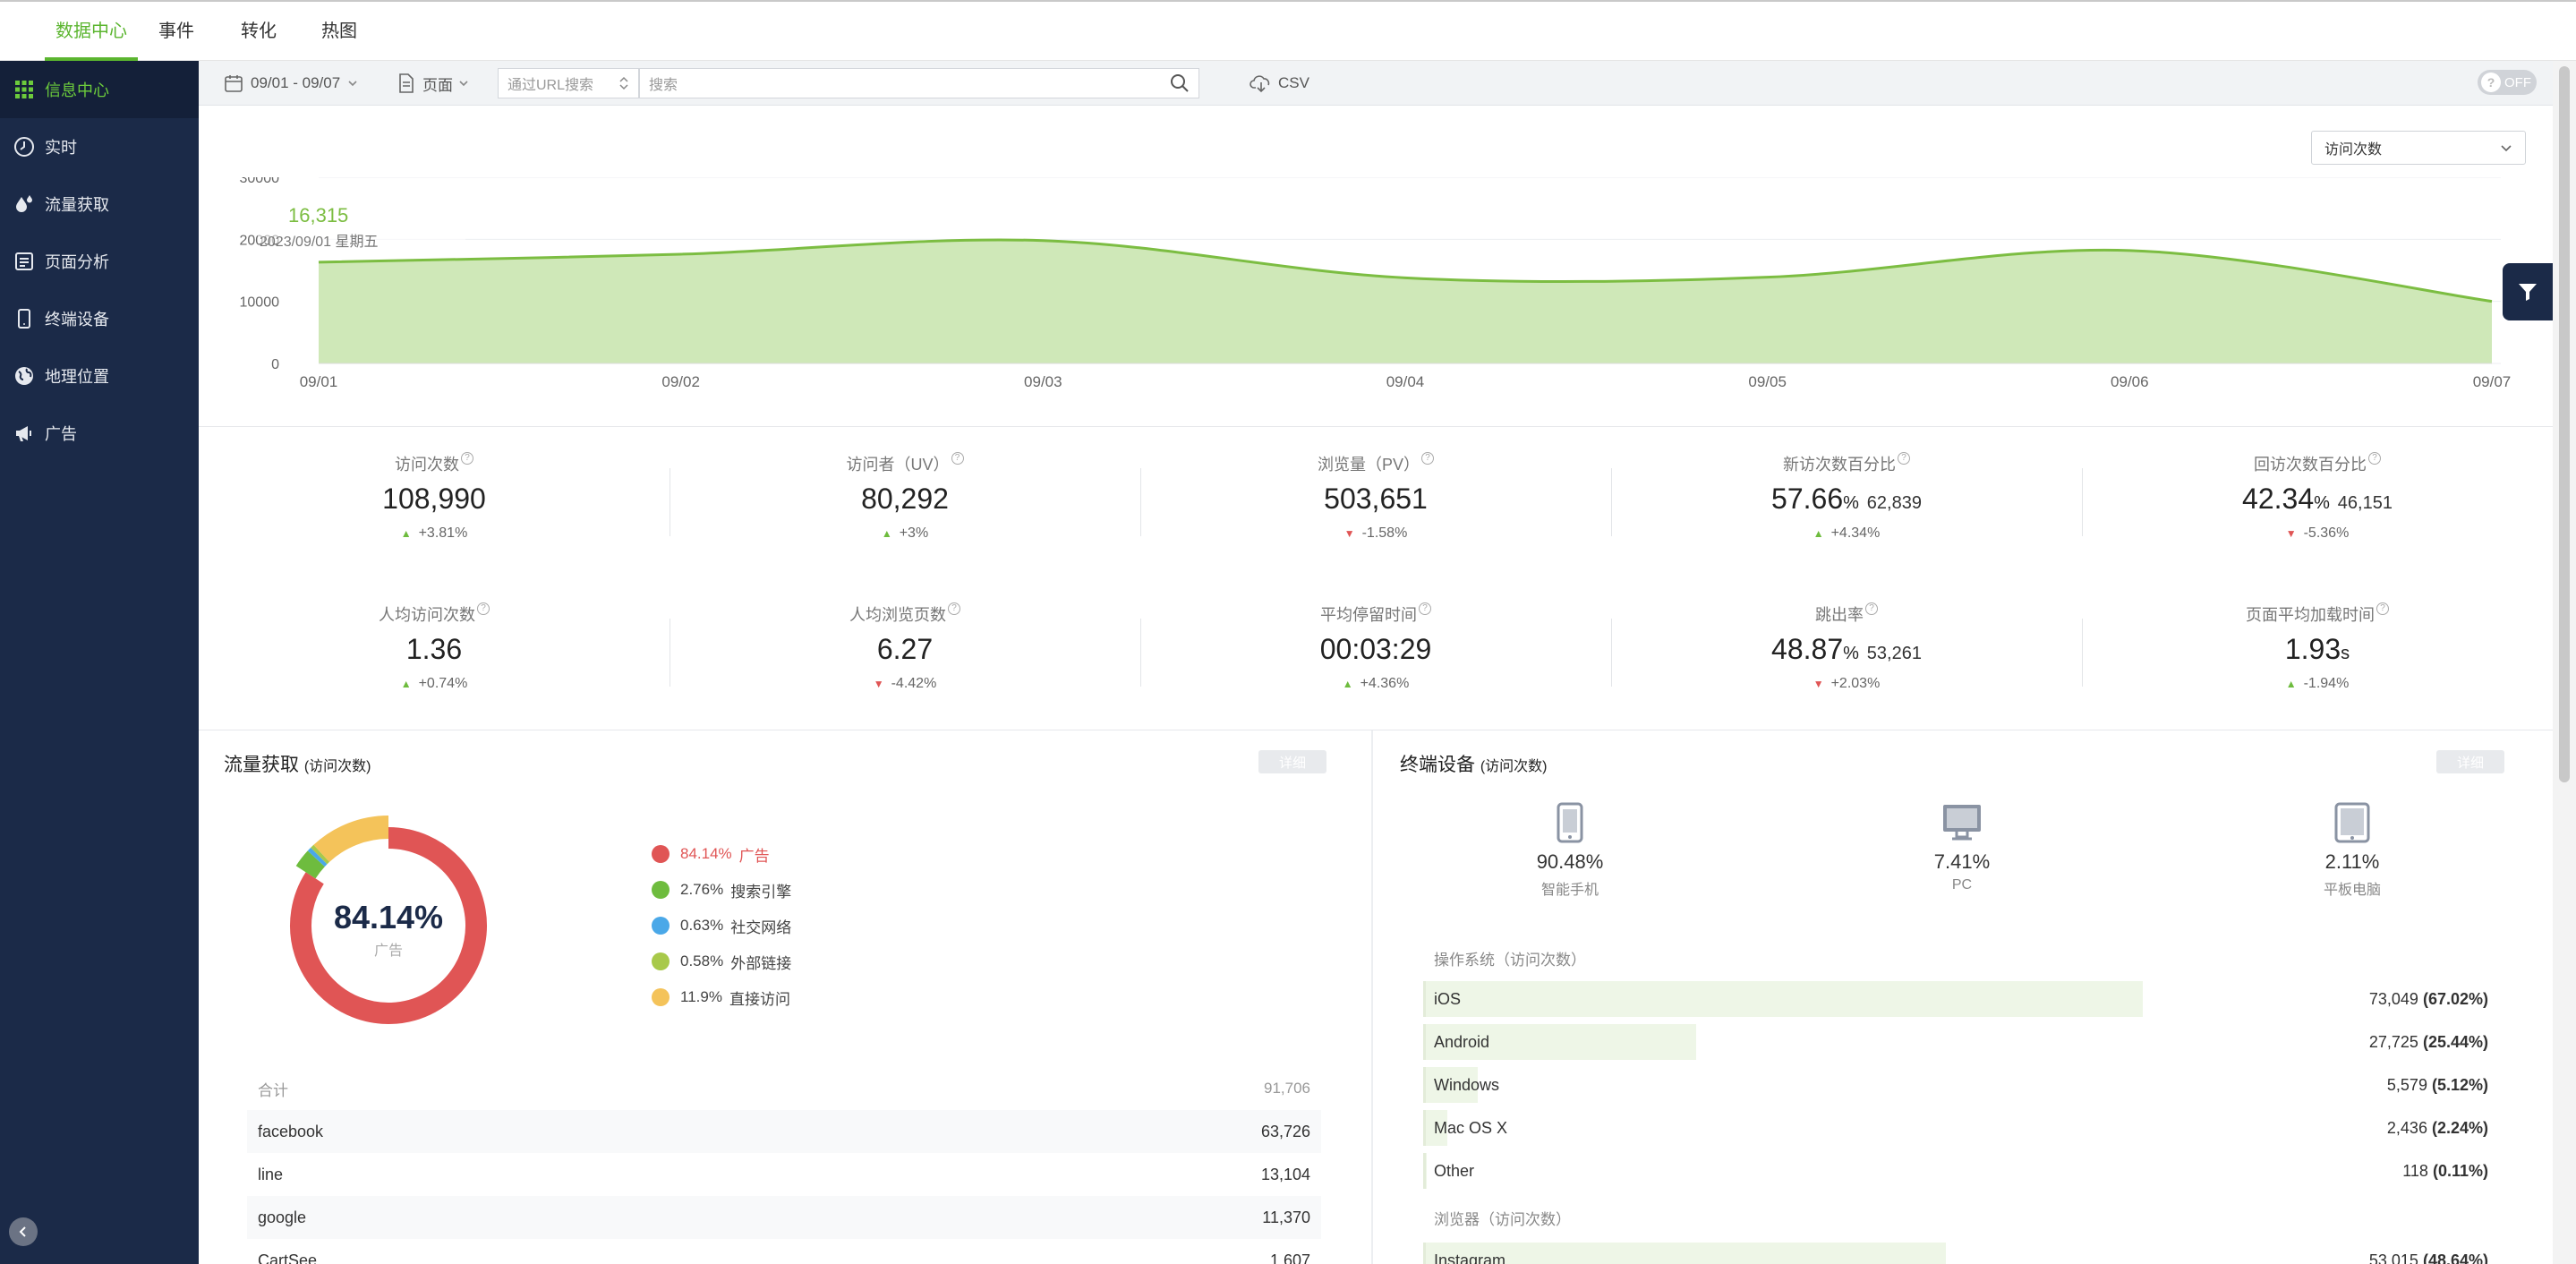  I want to click on row-pct: (48.64%), so click(2455, 1257).